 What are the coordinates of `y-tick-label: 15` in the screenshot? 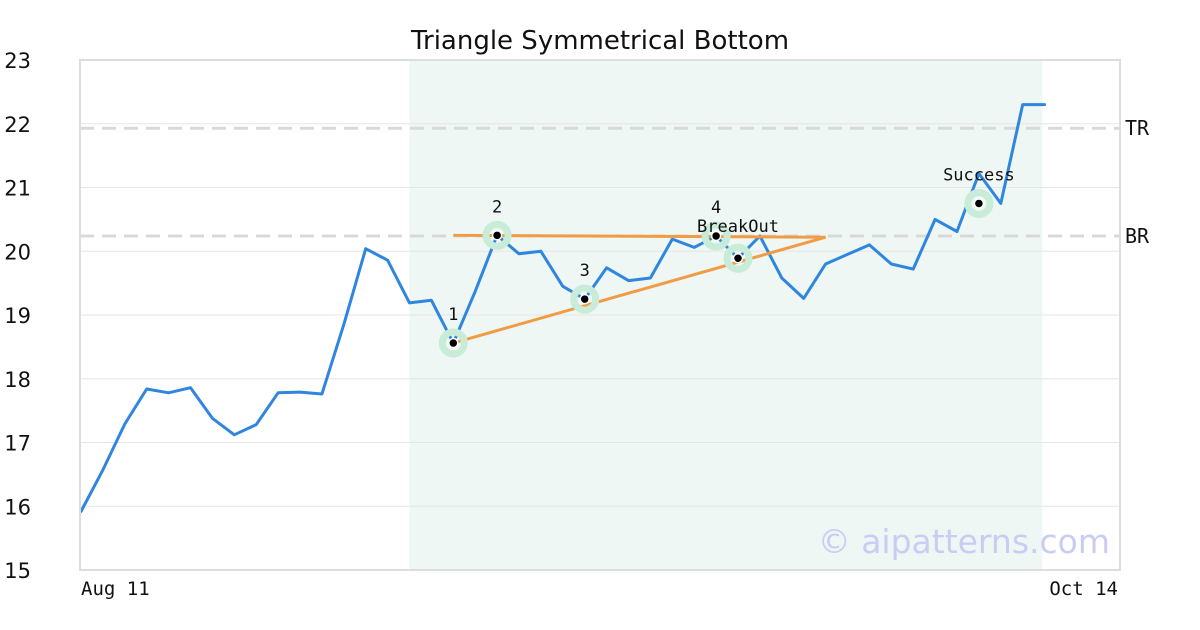 It's located at (17, 571).